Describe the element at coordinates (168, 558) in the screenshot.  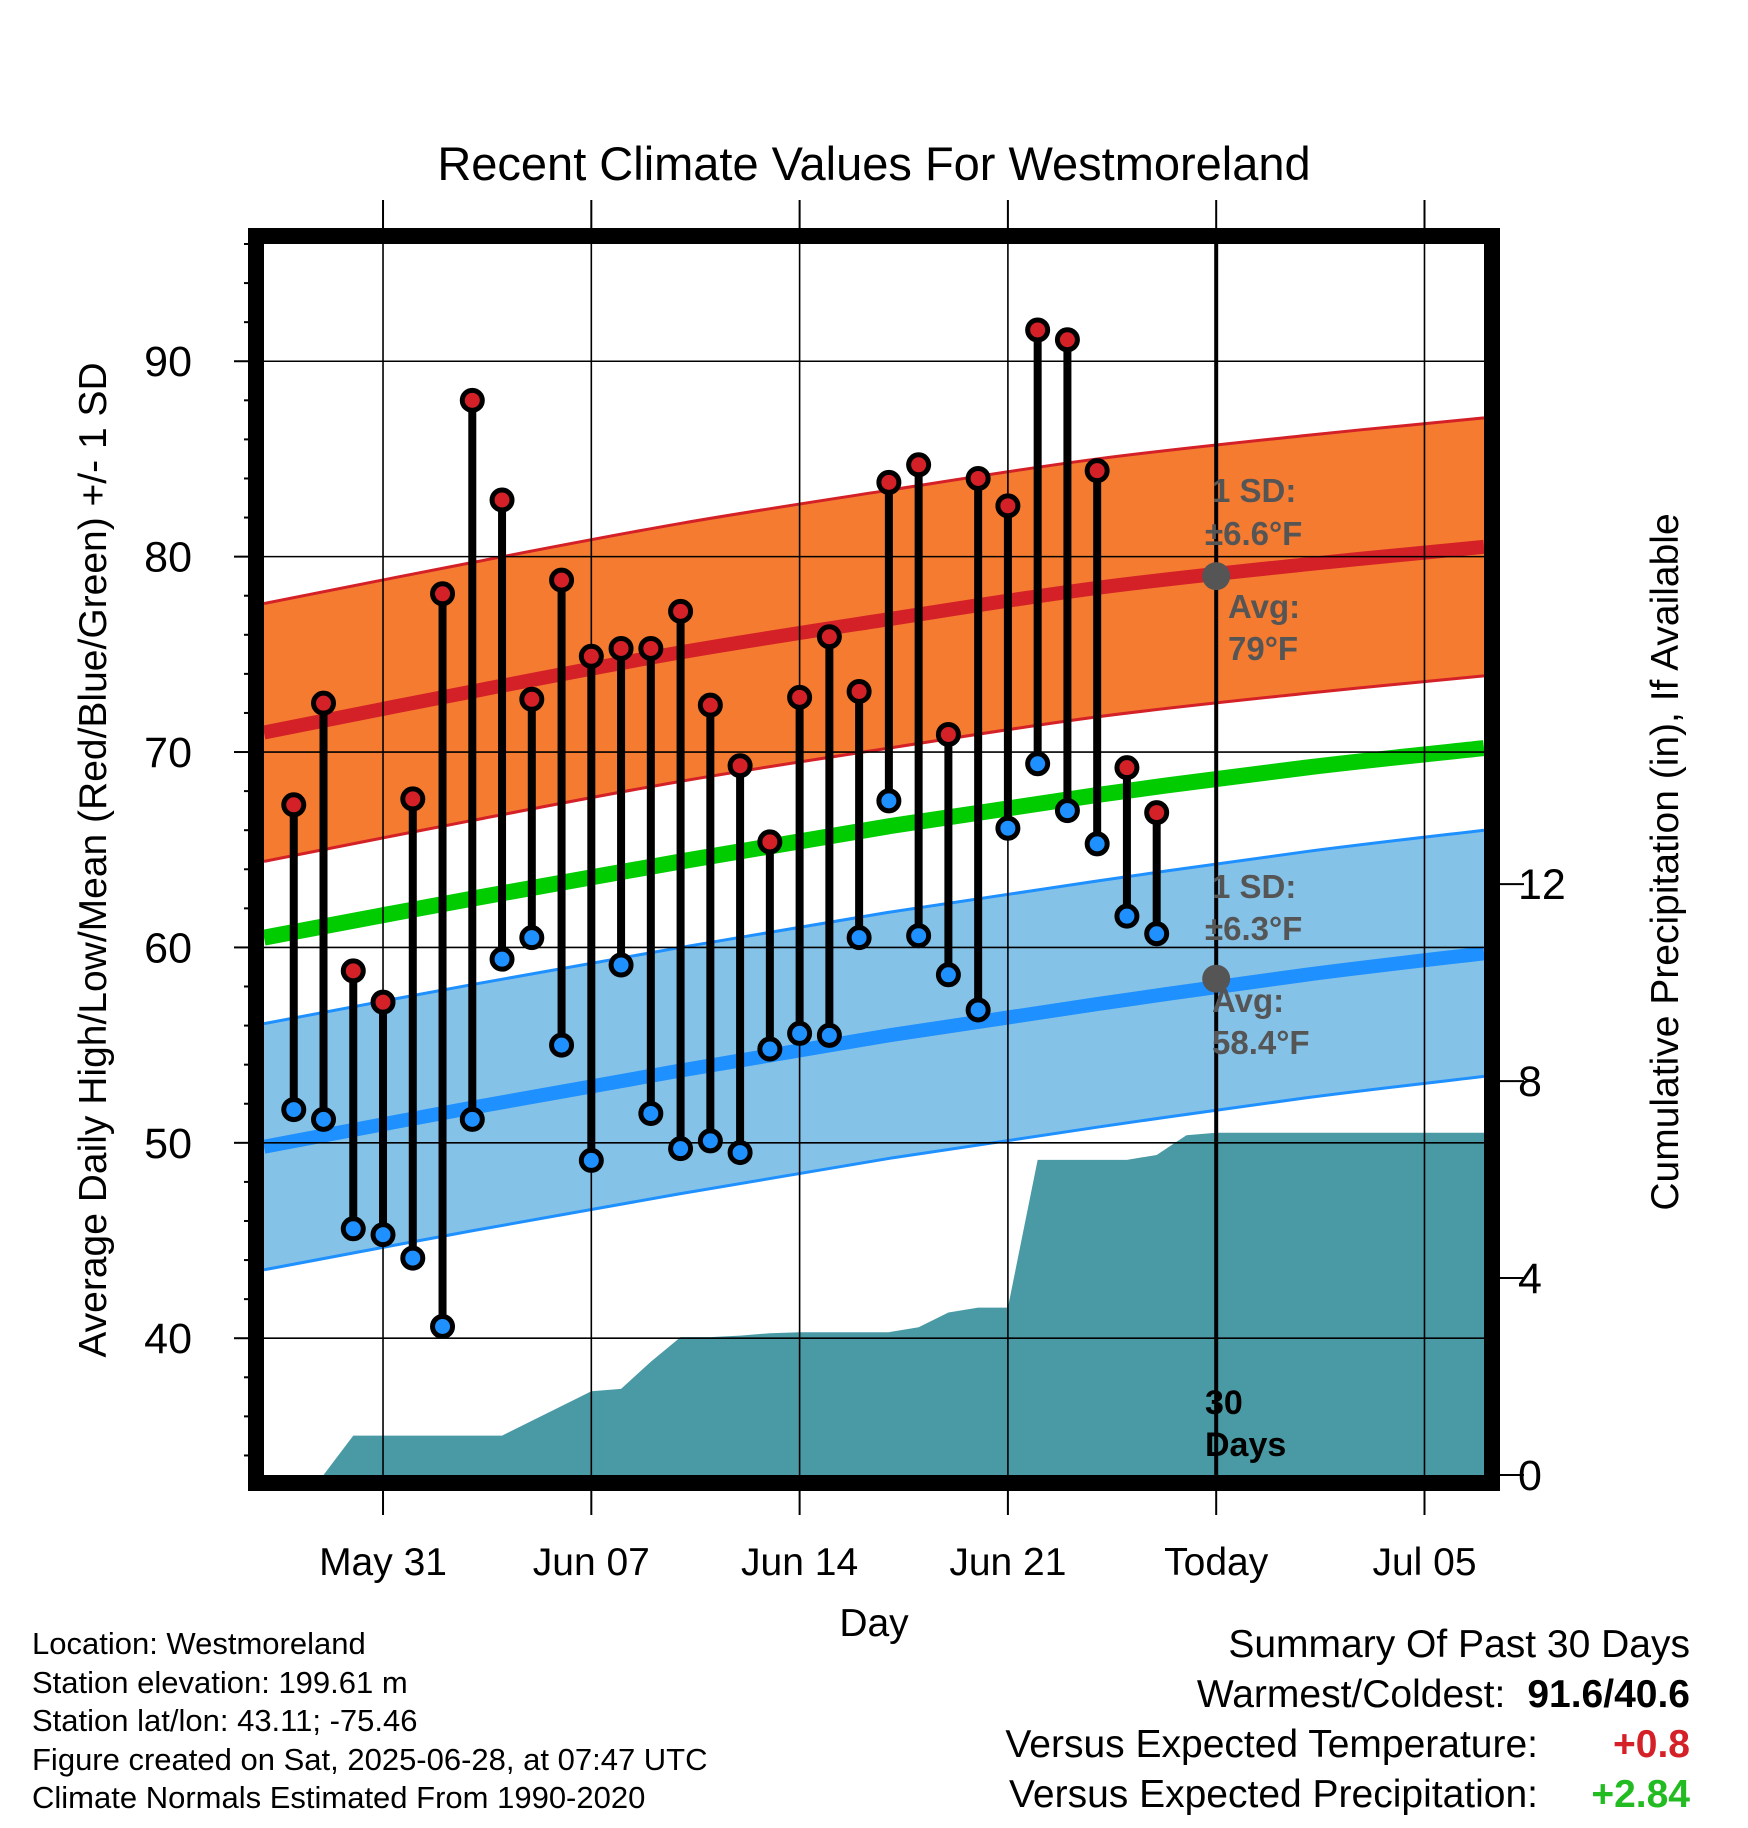
I see `y-tick-label: 80` at that location.